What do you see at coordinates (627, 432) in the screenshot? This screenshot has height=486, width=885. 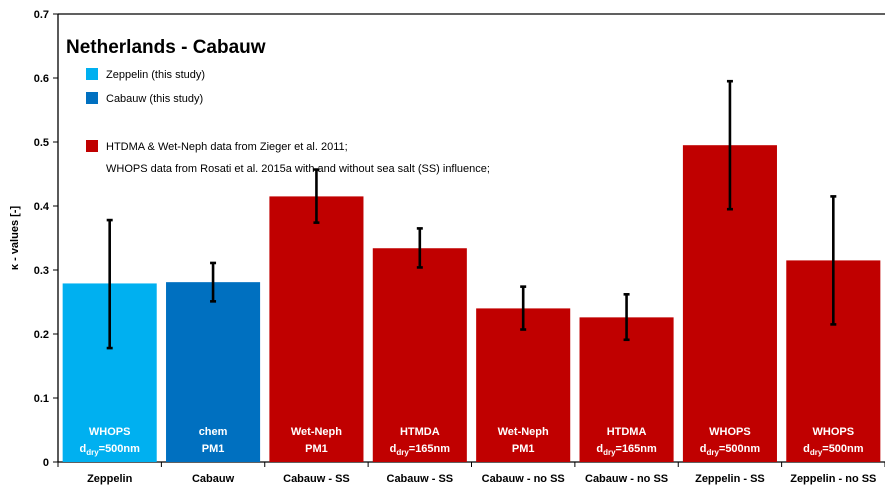 I see `bar-label-line1: HTDMA` at bounding box center [627, 432].